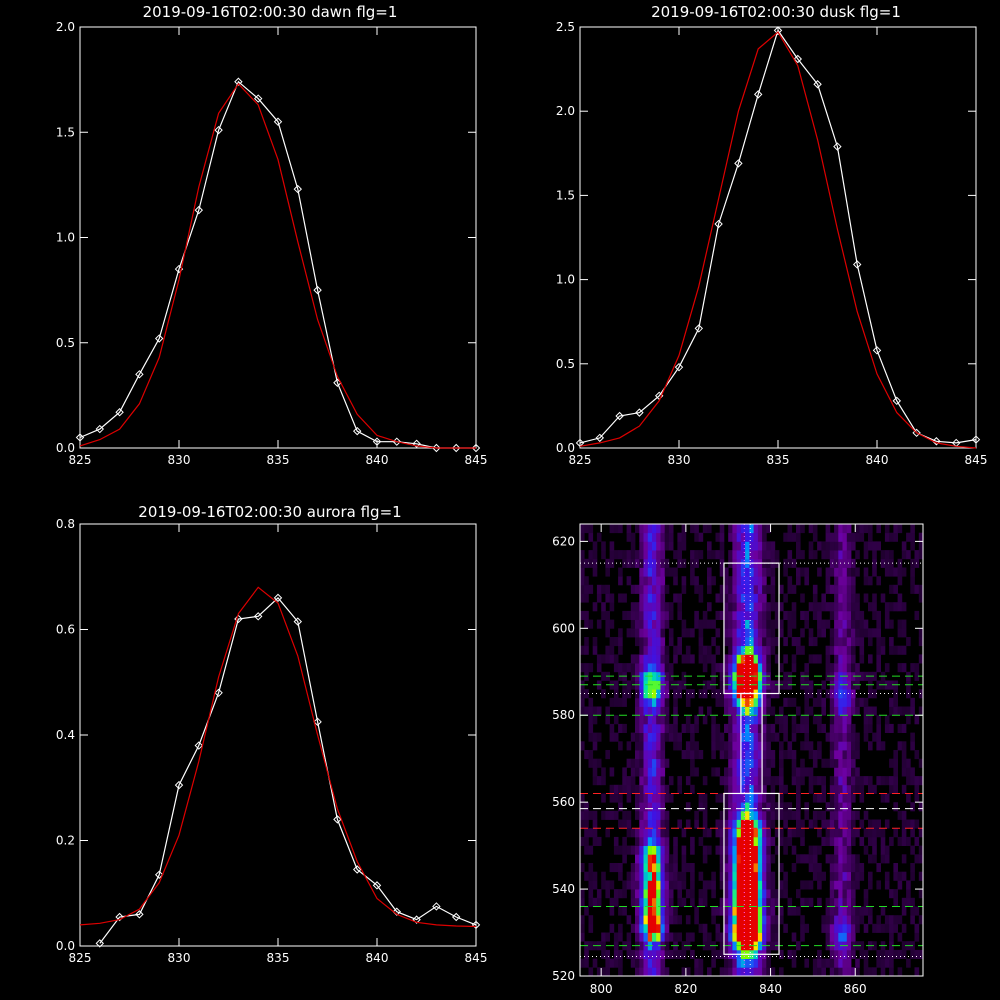  Describe the element at coordinates (565, 364) in the screenshot. I see `dusk-y-tick-label: 0.5` at that location.